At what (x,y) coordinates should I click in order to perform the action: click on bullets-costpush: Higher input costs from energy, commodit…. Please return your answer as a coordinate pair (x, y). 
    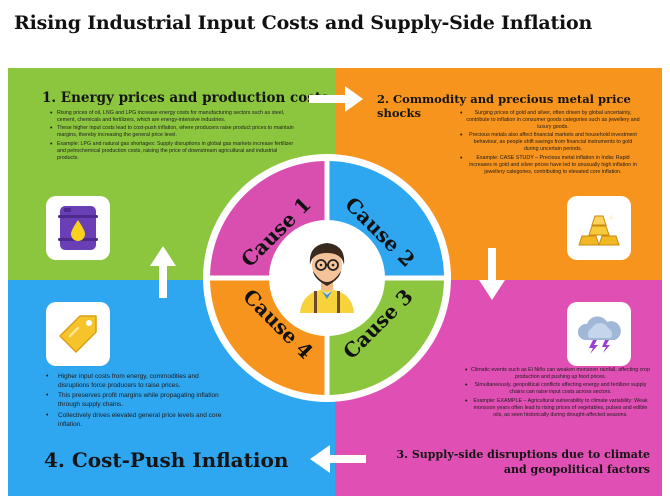
    Looking at the image, I should click on (138, 401).